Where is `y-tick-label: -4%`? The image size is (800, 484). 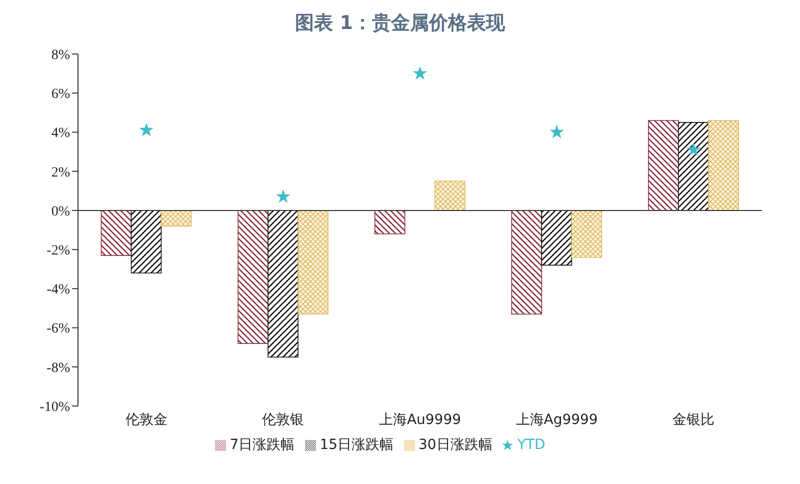
y-tick-label: -4% is located at coordinates (58, 290).